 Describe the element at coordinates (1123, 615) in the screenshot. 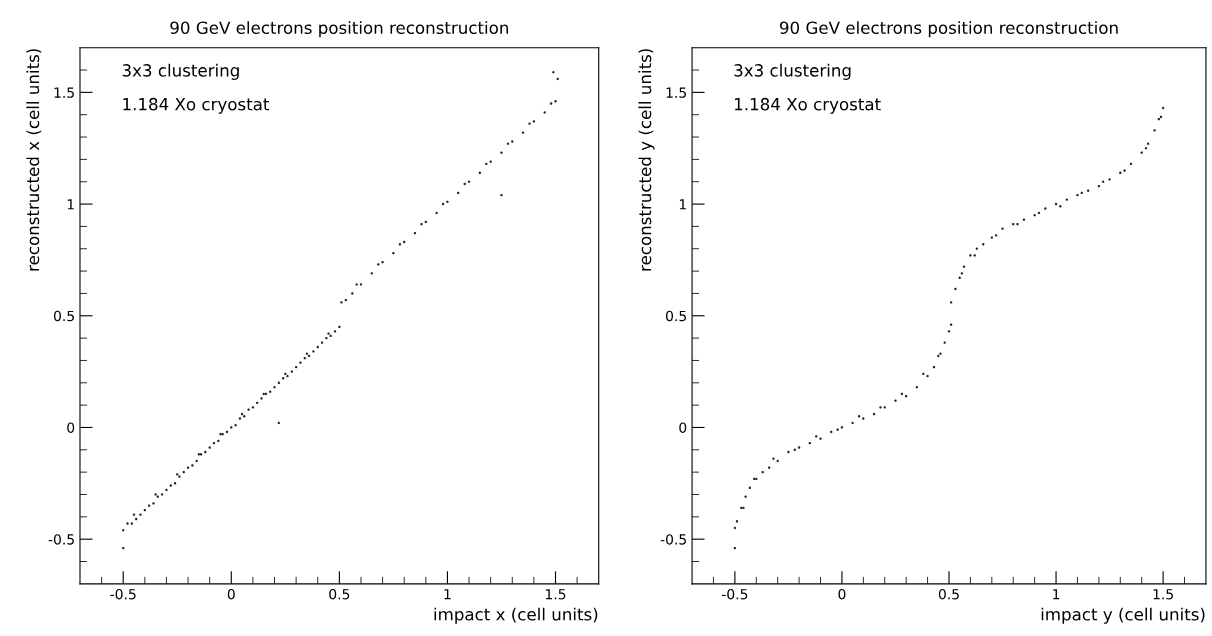

I see `x-axis-title: impact y (cell units)` at that location.